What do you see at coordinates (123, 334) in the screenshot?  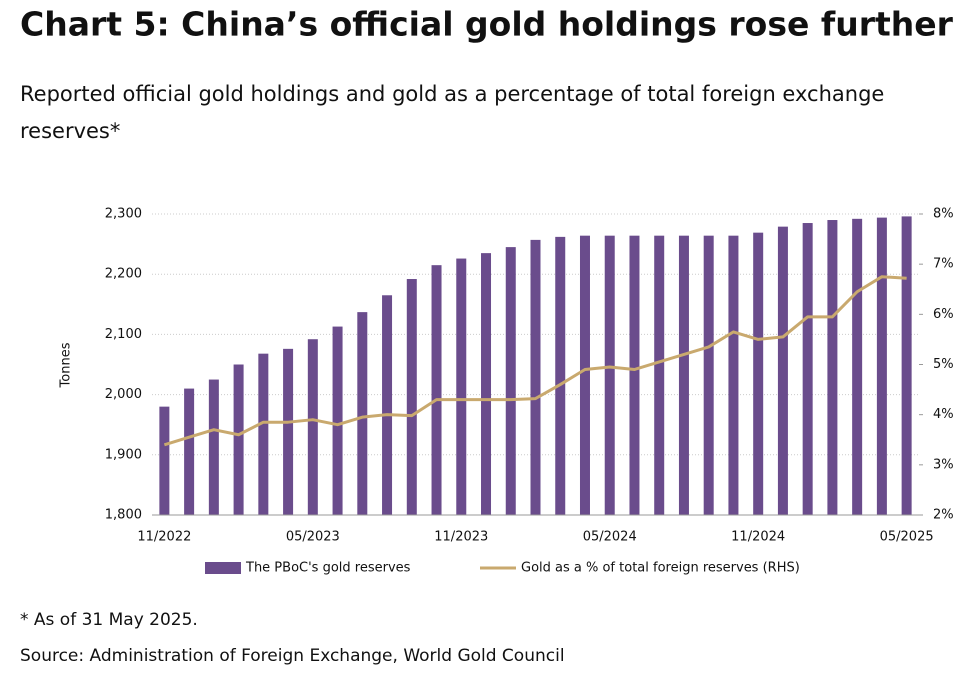 I see `y-tick-label: 2,100` at bounding box center [123, 334].